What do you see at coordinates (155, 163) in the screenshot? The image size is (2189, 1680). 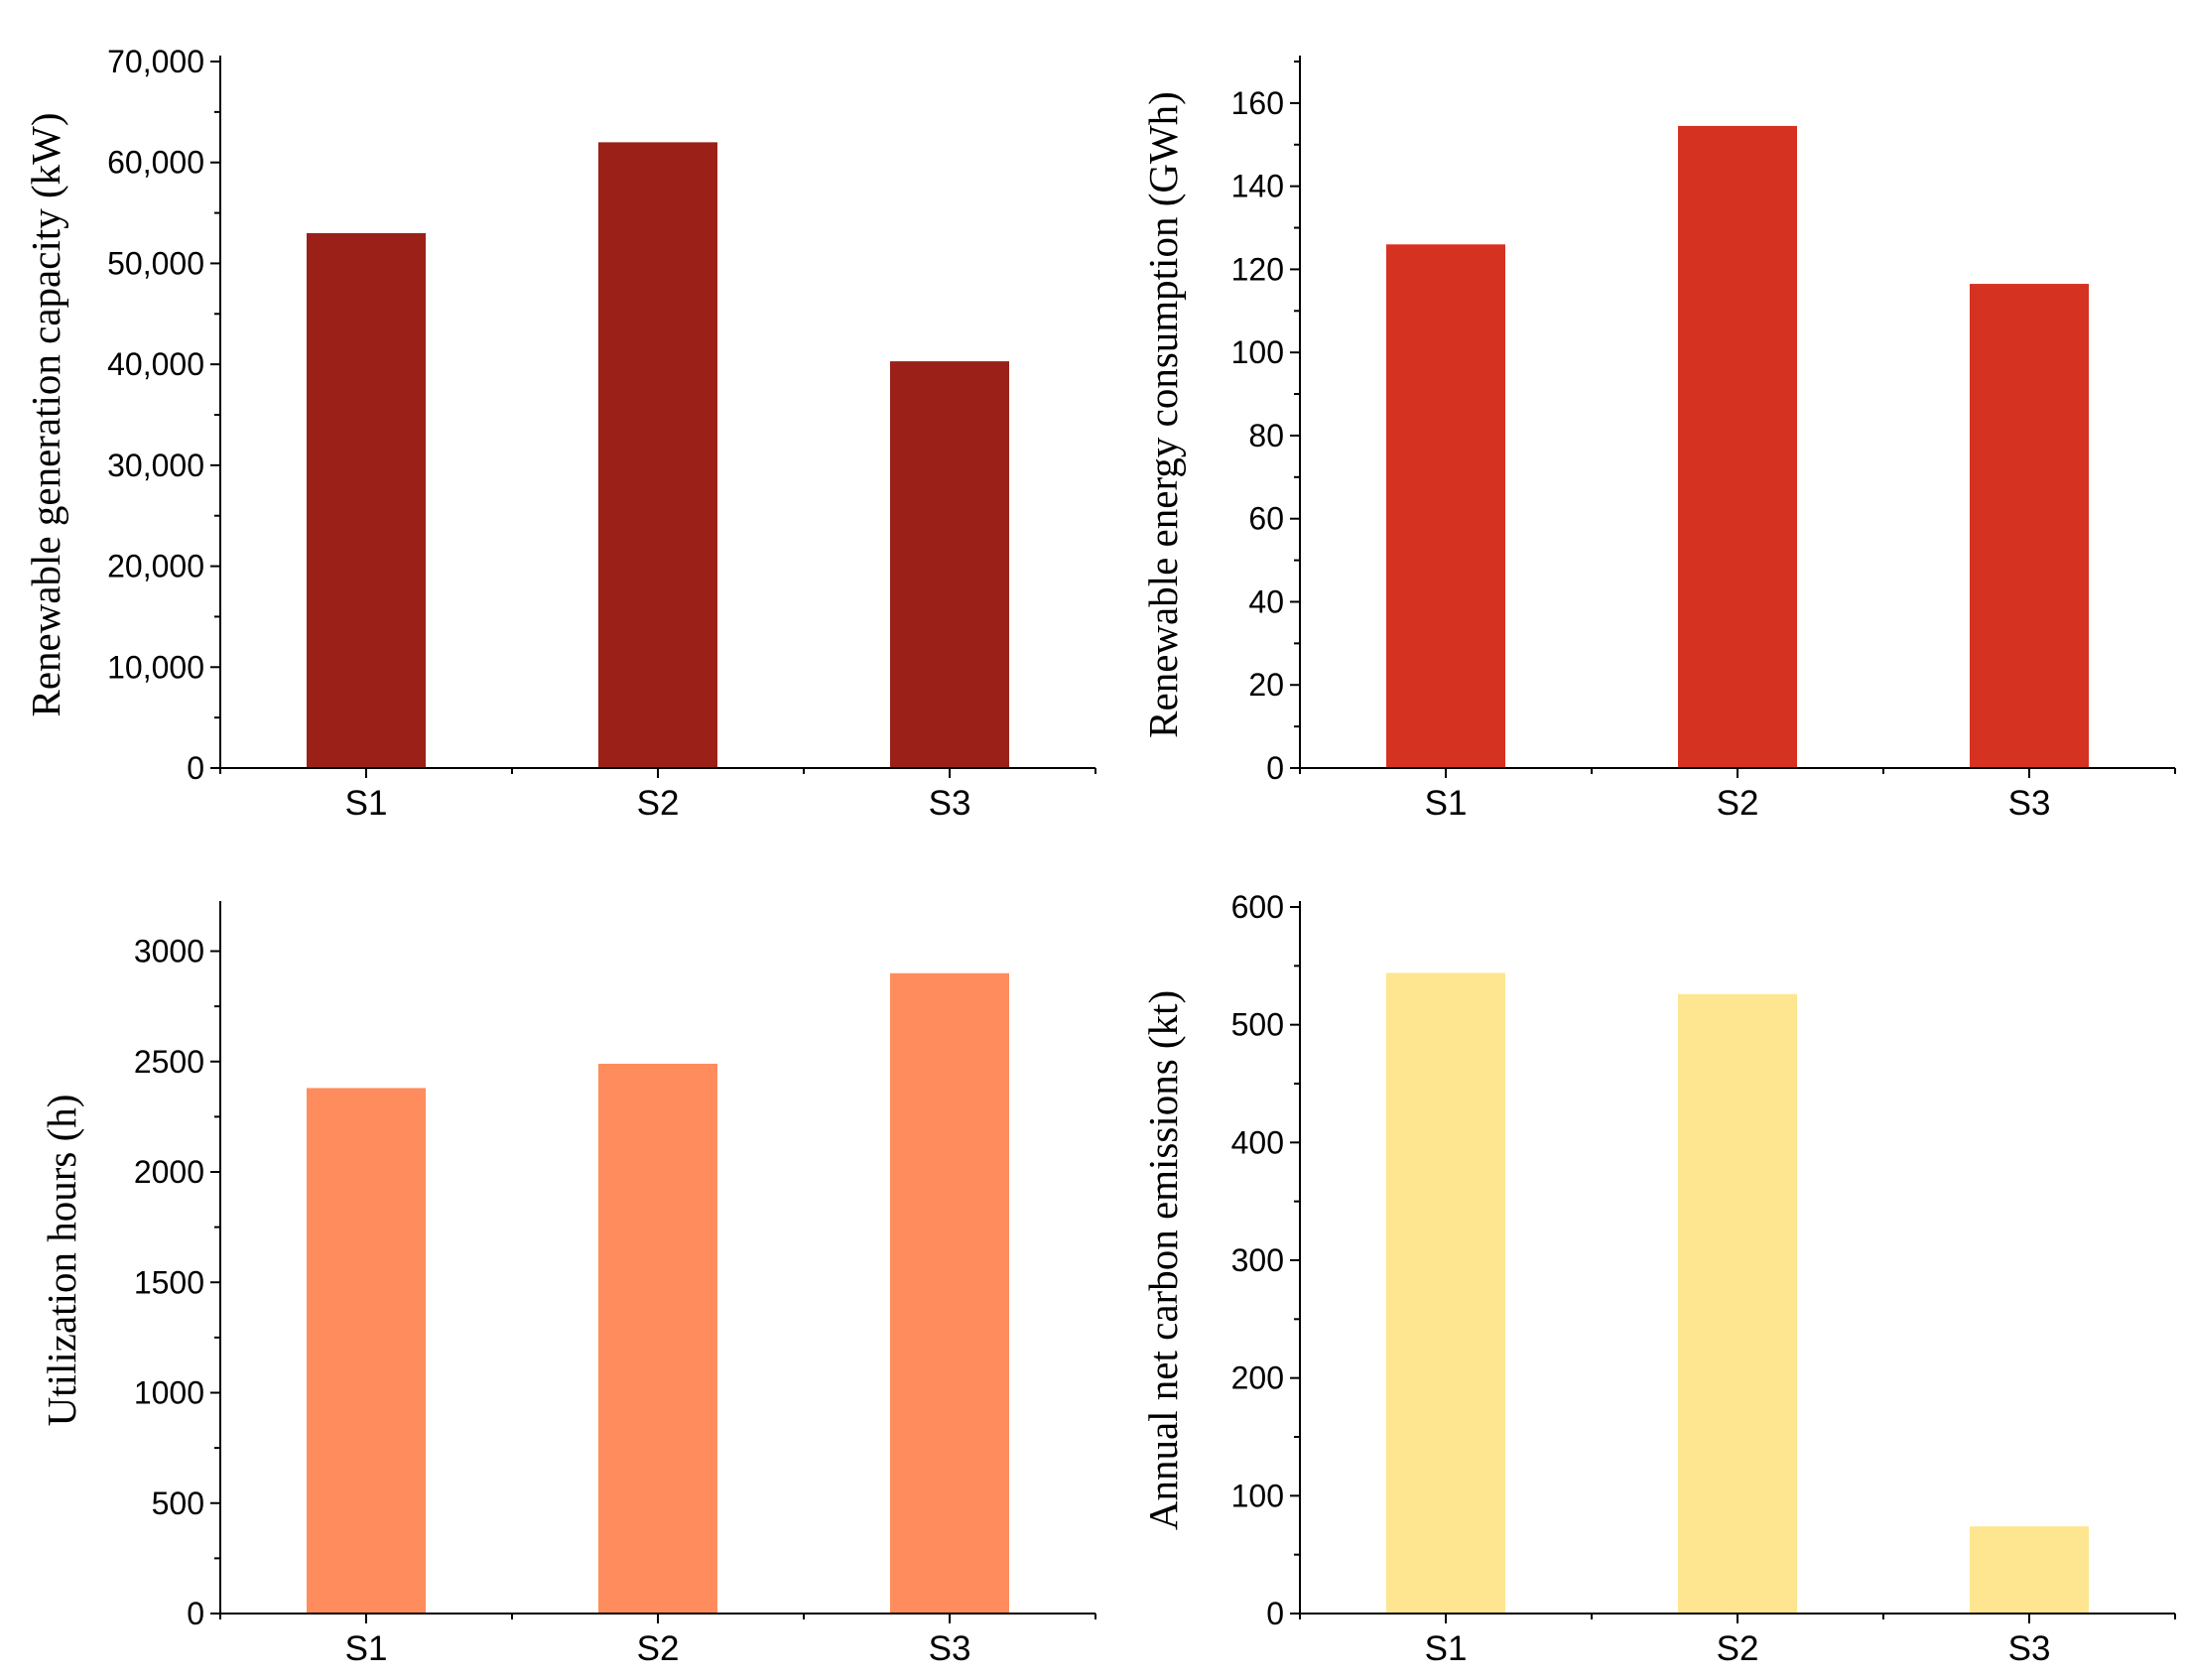 I see `y-tick-label: 60,000` at bounding box center [155, 163].